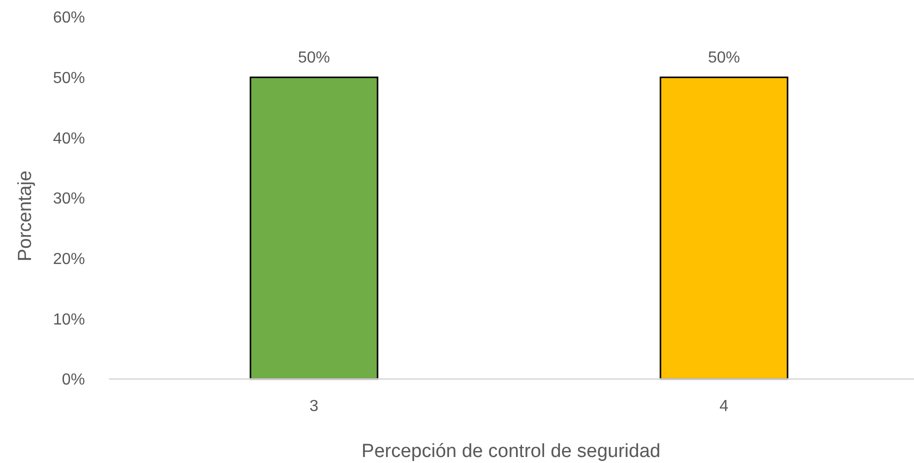 The width and height of the screenshot is (914, 463). Describe the element at coordinates (511, 451) in the screenshot. I see `x-axis-title: Percepción de control de seguridad` at that location.